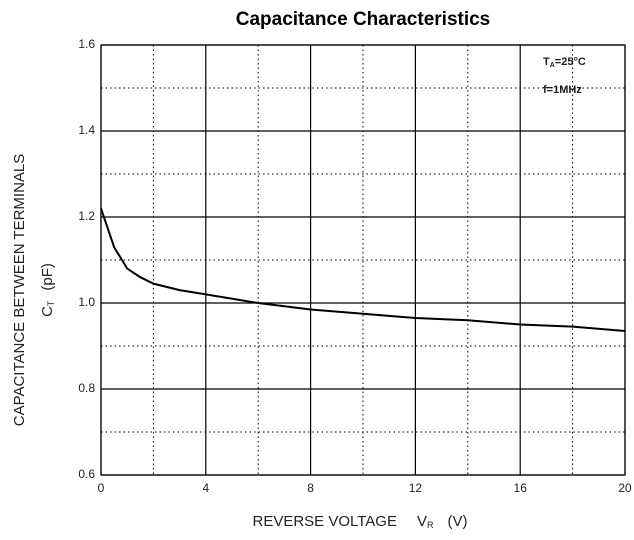 This screenshot has height=540, width=634. What do you see at coordinates (324, 521) in the screenshot?
I see `x-label-main: REVERSE VOLTAGE` at bounding box center [324, 521].